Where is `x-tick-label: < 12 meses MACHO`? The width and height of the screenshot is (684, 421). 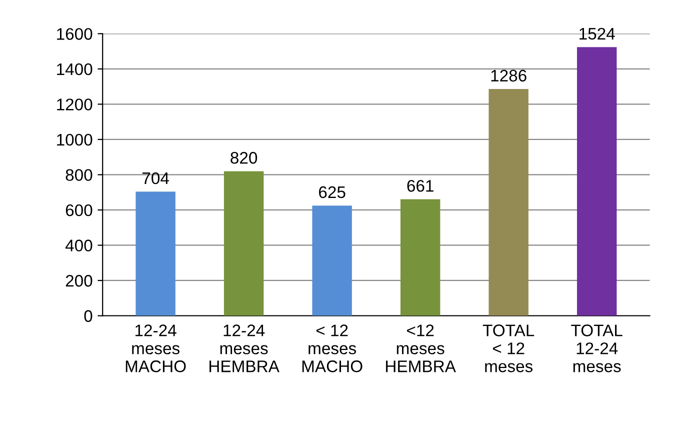
x-tick-label: < 12 meses MACHO is located at coordinates (332, 348).